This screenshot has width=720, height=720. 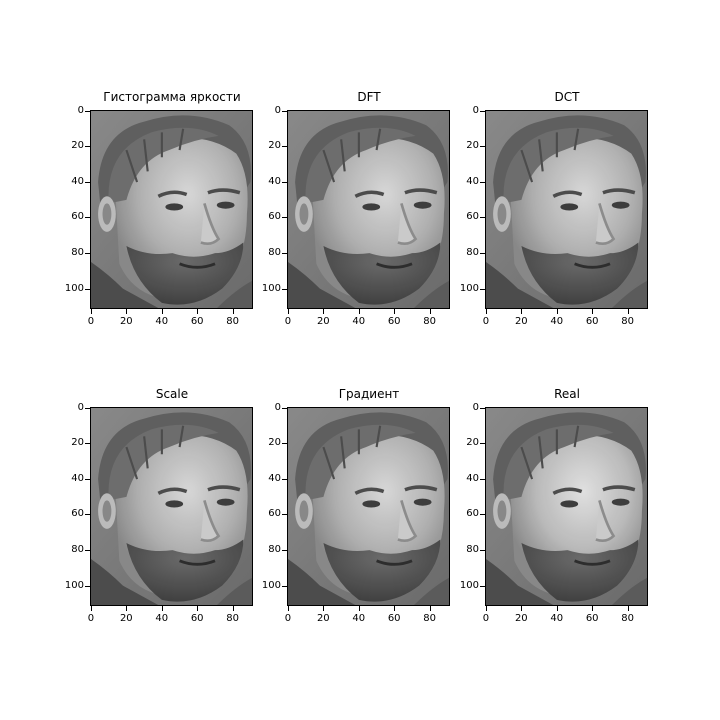 What do you see at coordinates (159, 212) in the screenshot?
I see `subplot-1: Гистограмма яркости` at bounding box center [159, 212].